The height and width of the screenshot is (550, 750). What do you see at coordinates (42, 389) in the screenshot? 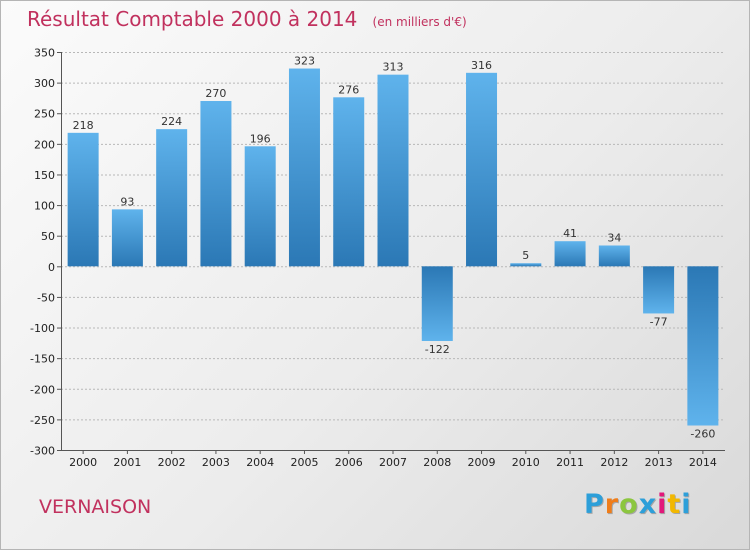
I see `y-tick-label: -200` at bounding box center [42, 389].